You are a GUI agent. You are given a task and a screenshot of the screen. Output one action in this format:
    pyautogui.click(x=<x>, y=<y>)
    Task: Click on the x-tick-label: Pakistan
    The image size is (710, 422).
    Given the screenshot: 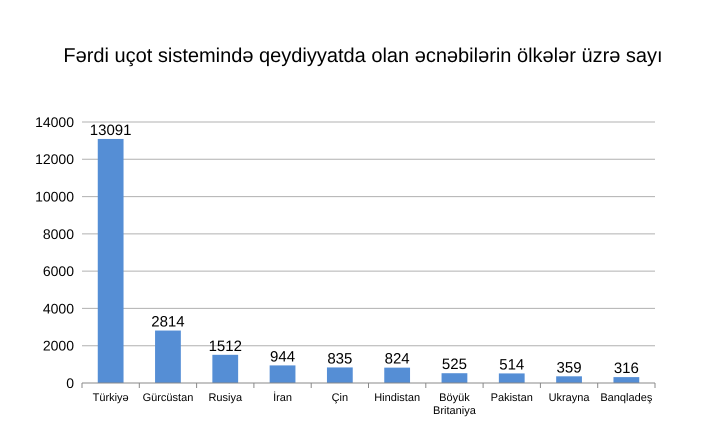 What is the action you would take?
    pyautogui.click(x=511, y=398)
    